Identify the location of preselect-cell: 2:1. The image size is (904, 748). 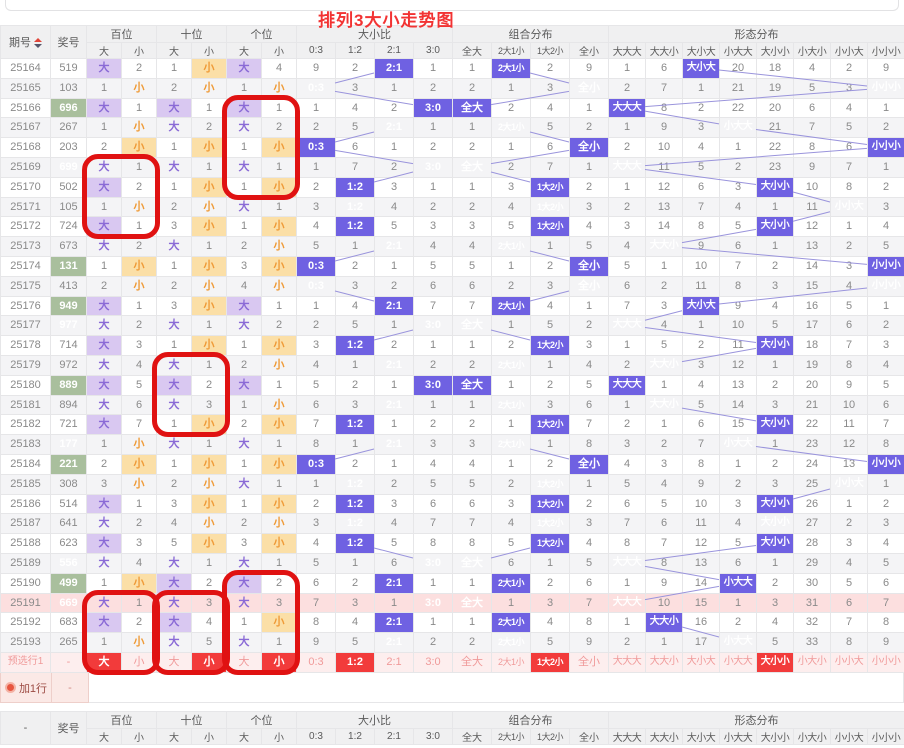
(394, 662).